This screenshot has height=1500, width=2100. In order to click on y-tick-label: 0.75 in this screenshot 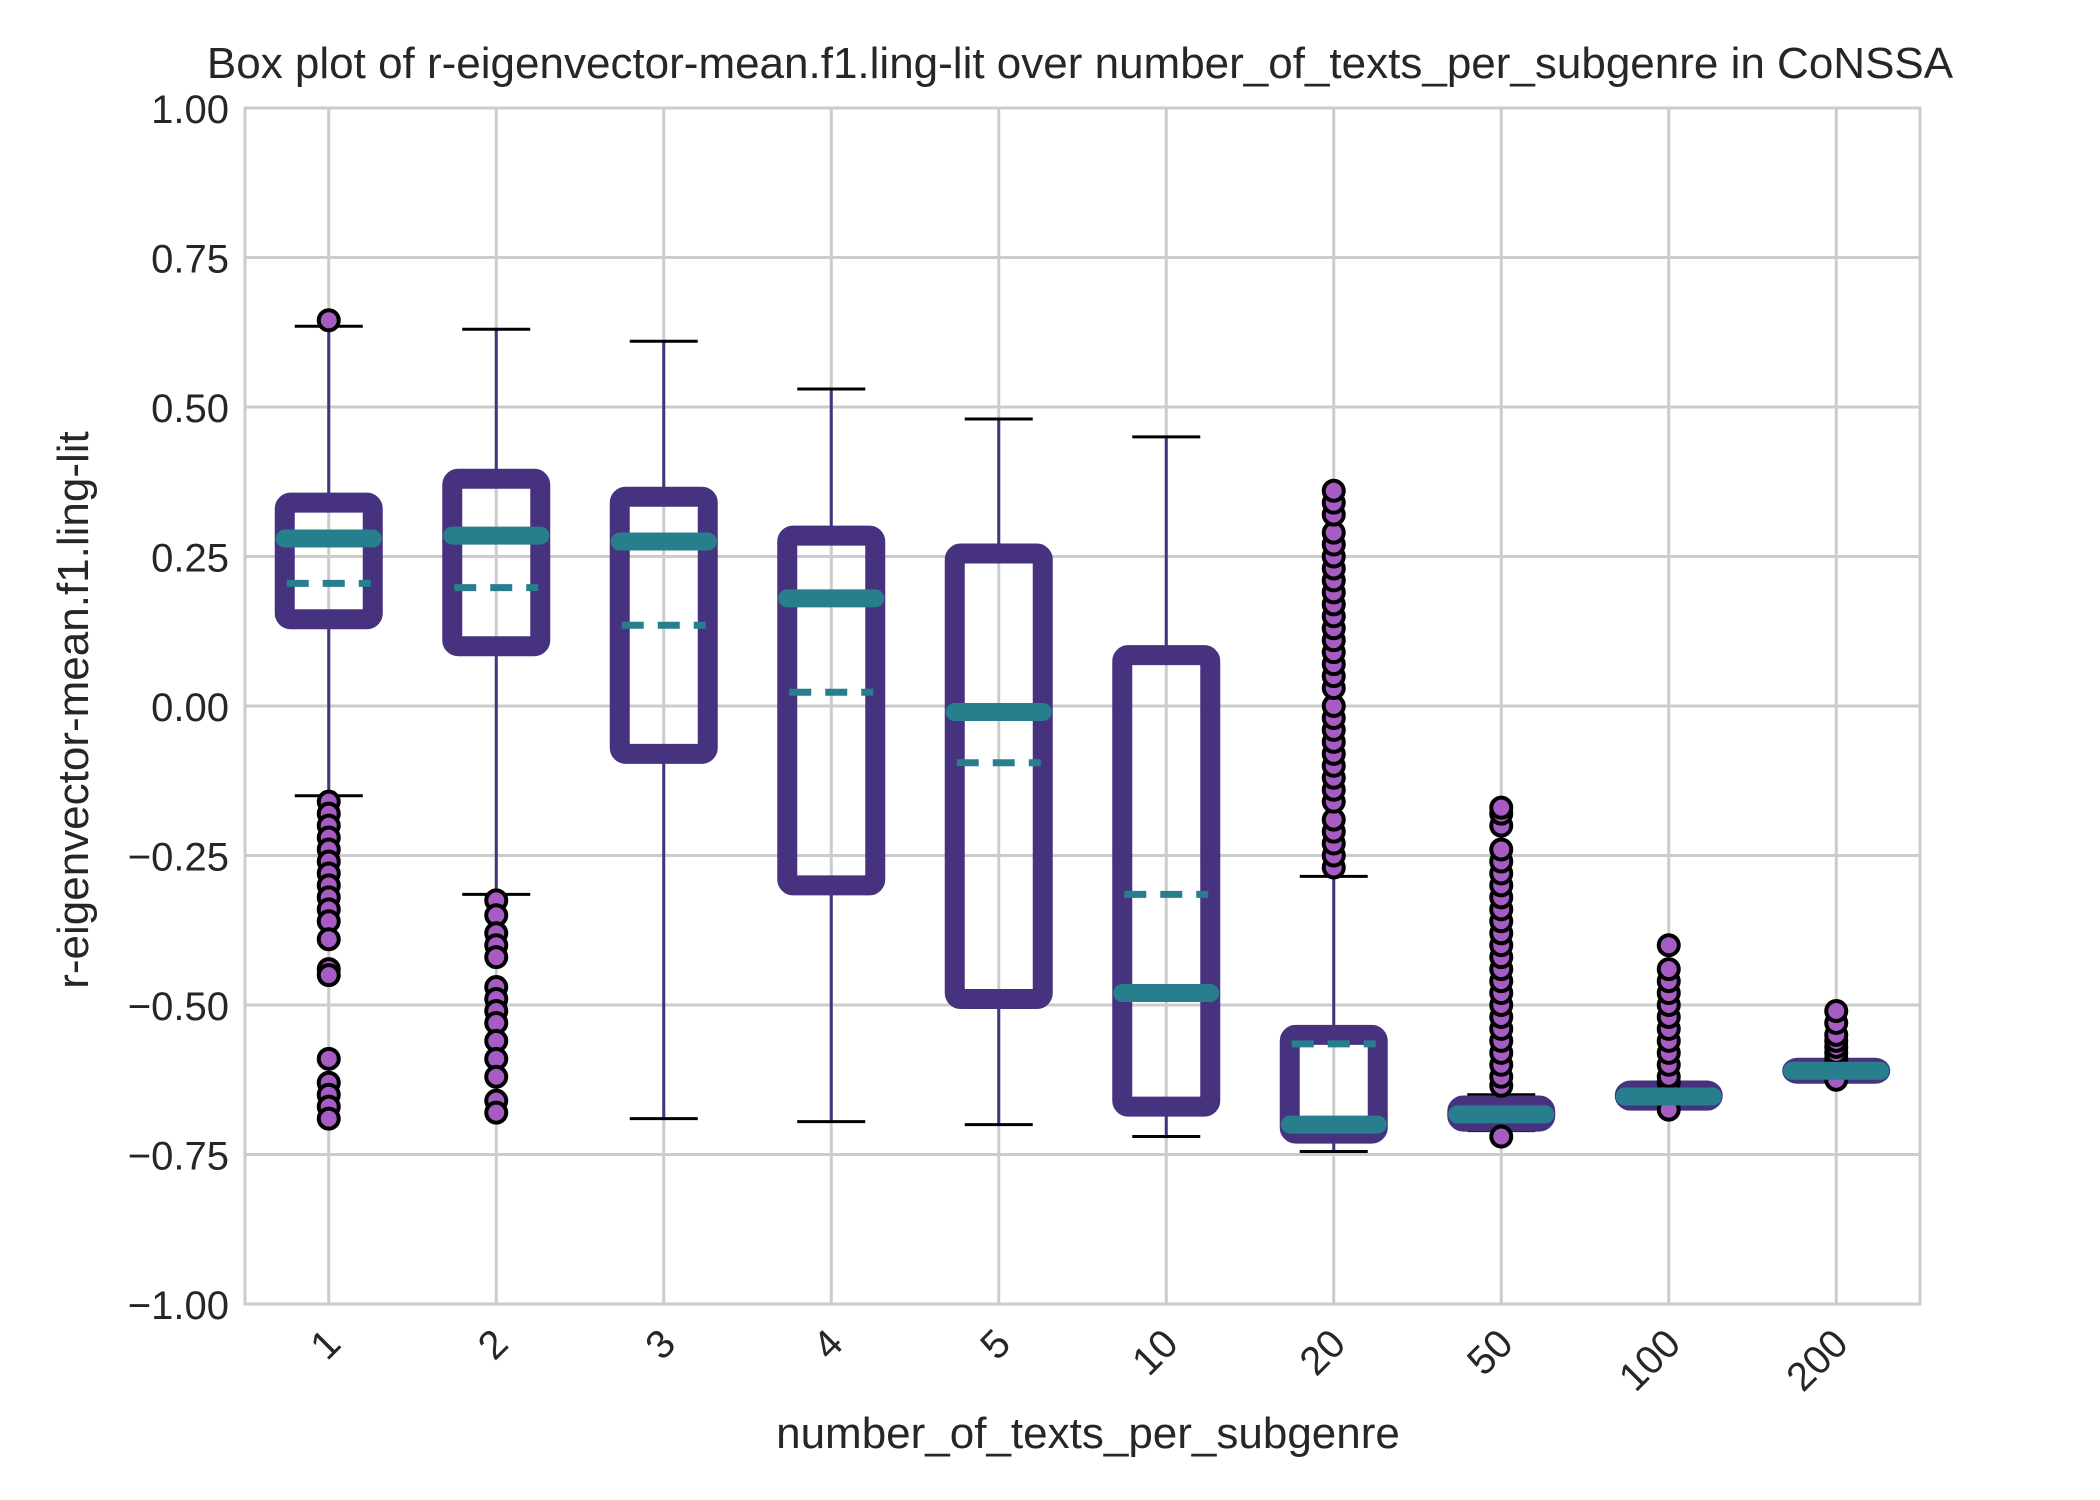, I will do `click(190, 260)`.